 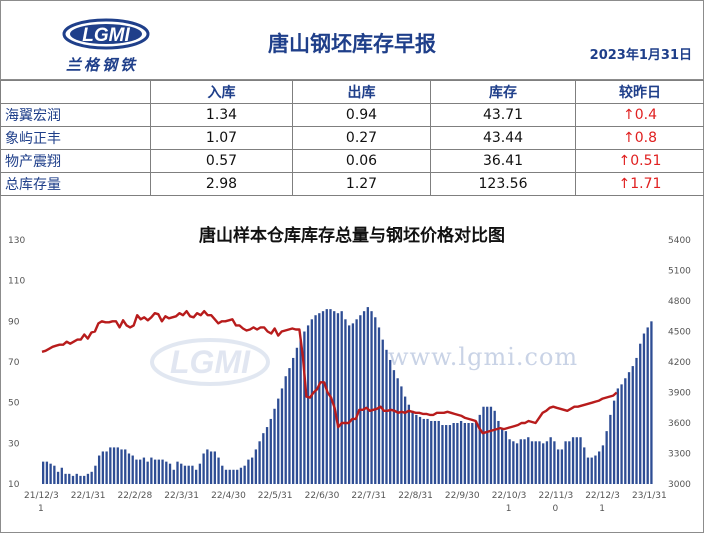 What do you see at coordinates (602, 496) in the screenshot?
I see `x-axis-tick-label: 22/12/3` at bounding box center [602, 496].